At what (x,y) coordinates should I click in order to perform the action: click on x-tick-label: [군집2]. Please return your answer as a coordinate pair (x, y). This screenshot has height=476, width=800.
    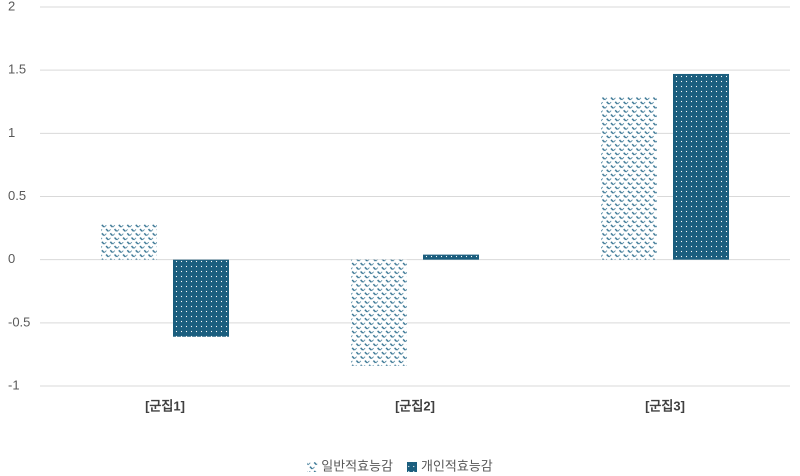
    Looking at the image, I should click on (415, 405).